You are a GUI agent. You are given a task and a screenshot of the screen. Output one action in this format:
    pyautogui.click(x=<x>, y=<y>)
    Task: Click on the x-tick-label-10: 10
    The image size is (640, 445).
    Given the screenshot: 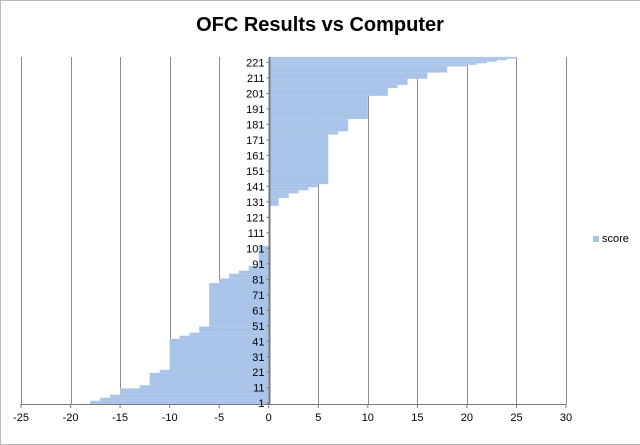 What is the action you would take?
    pyautogui.click(x=368, y=418)
    